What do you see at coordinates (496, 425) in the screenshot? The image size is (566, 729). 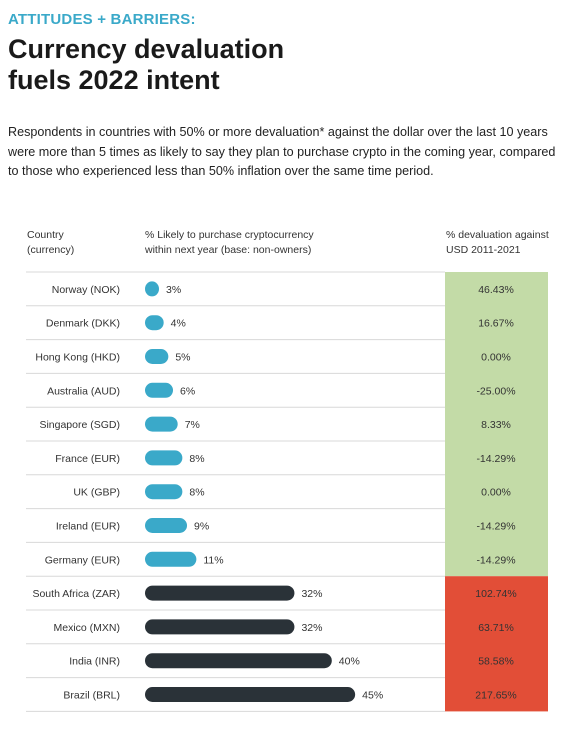 I see `devaluation-label: 8.33%` at bounding box center [496, 425].